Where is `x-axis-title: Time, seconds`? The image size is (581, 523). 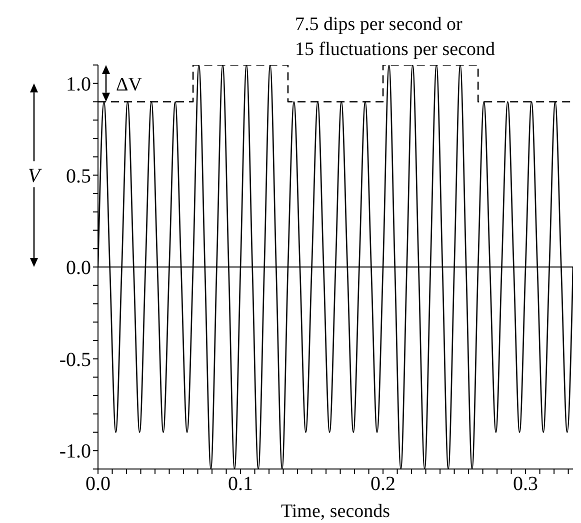 x-axis-title: Time, seconds is located at coordinates (335, 511).